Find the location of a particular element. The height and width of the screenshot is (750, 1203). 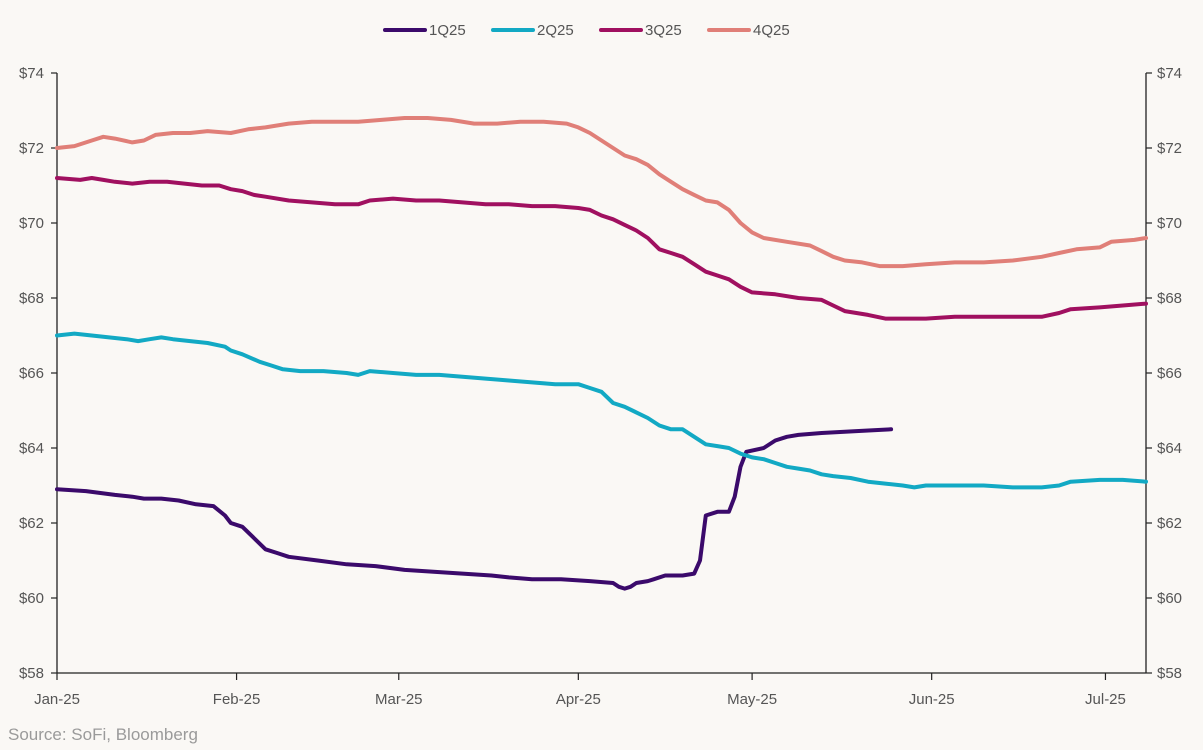

y-tick-label-left: $62 is located at coordinates (31, 523).